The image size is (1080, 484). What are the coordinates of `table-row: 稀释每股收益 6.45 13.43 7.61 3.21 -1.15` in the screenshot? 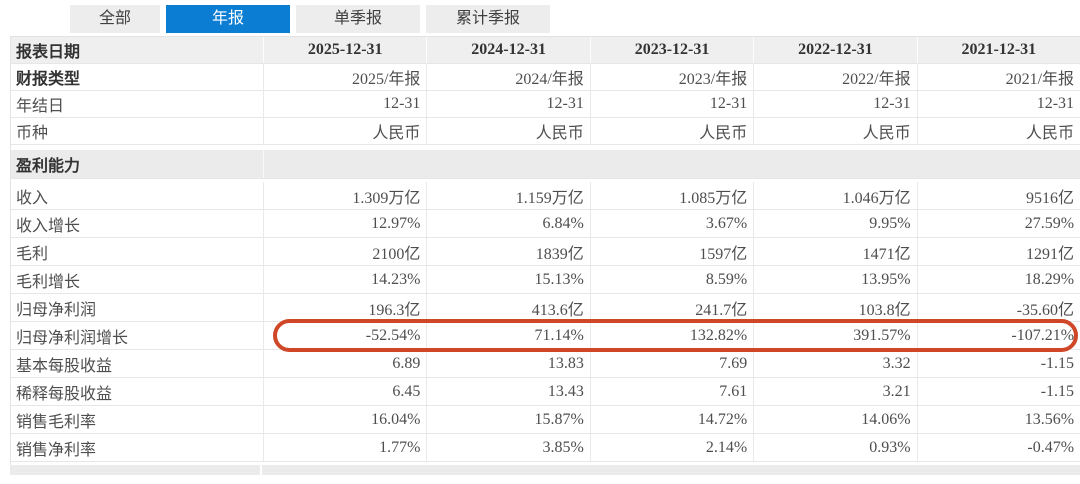 It's located at (545, 392).